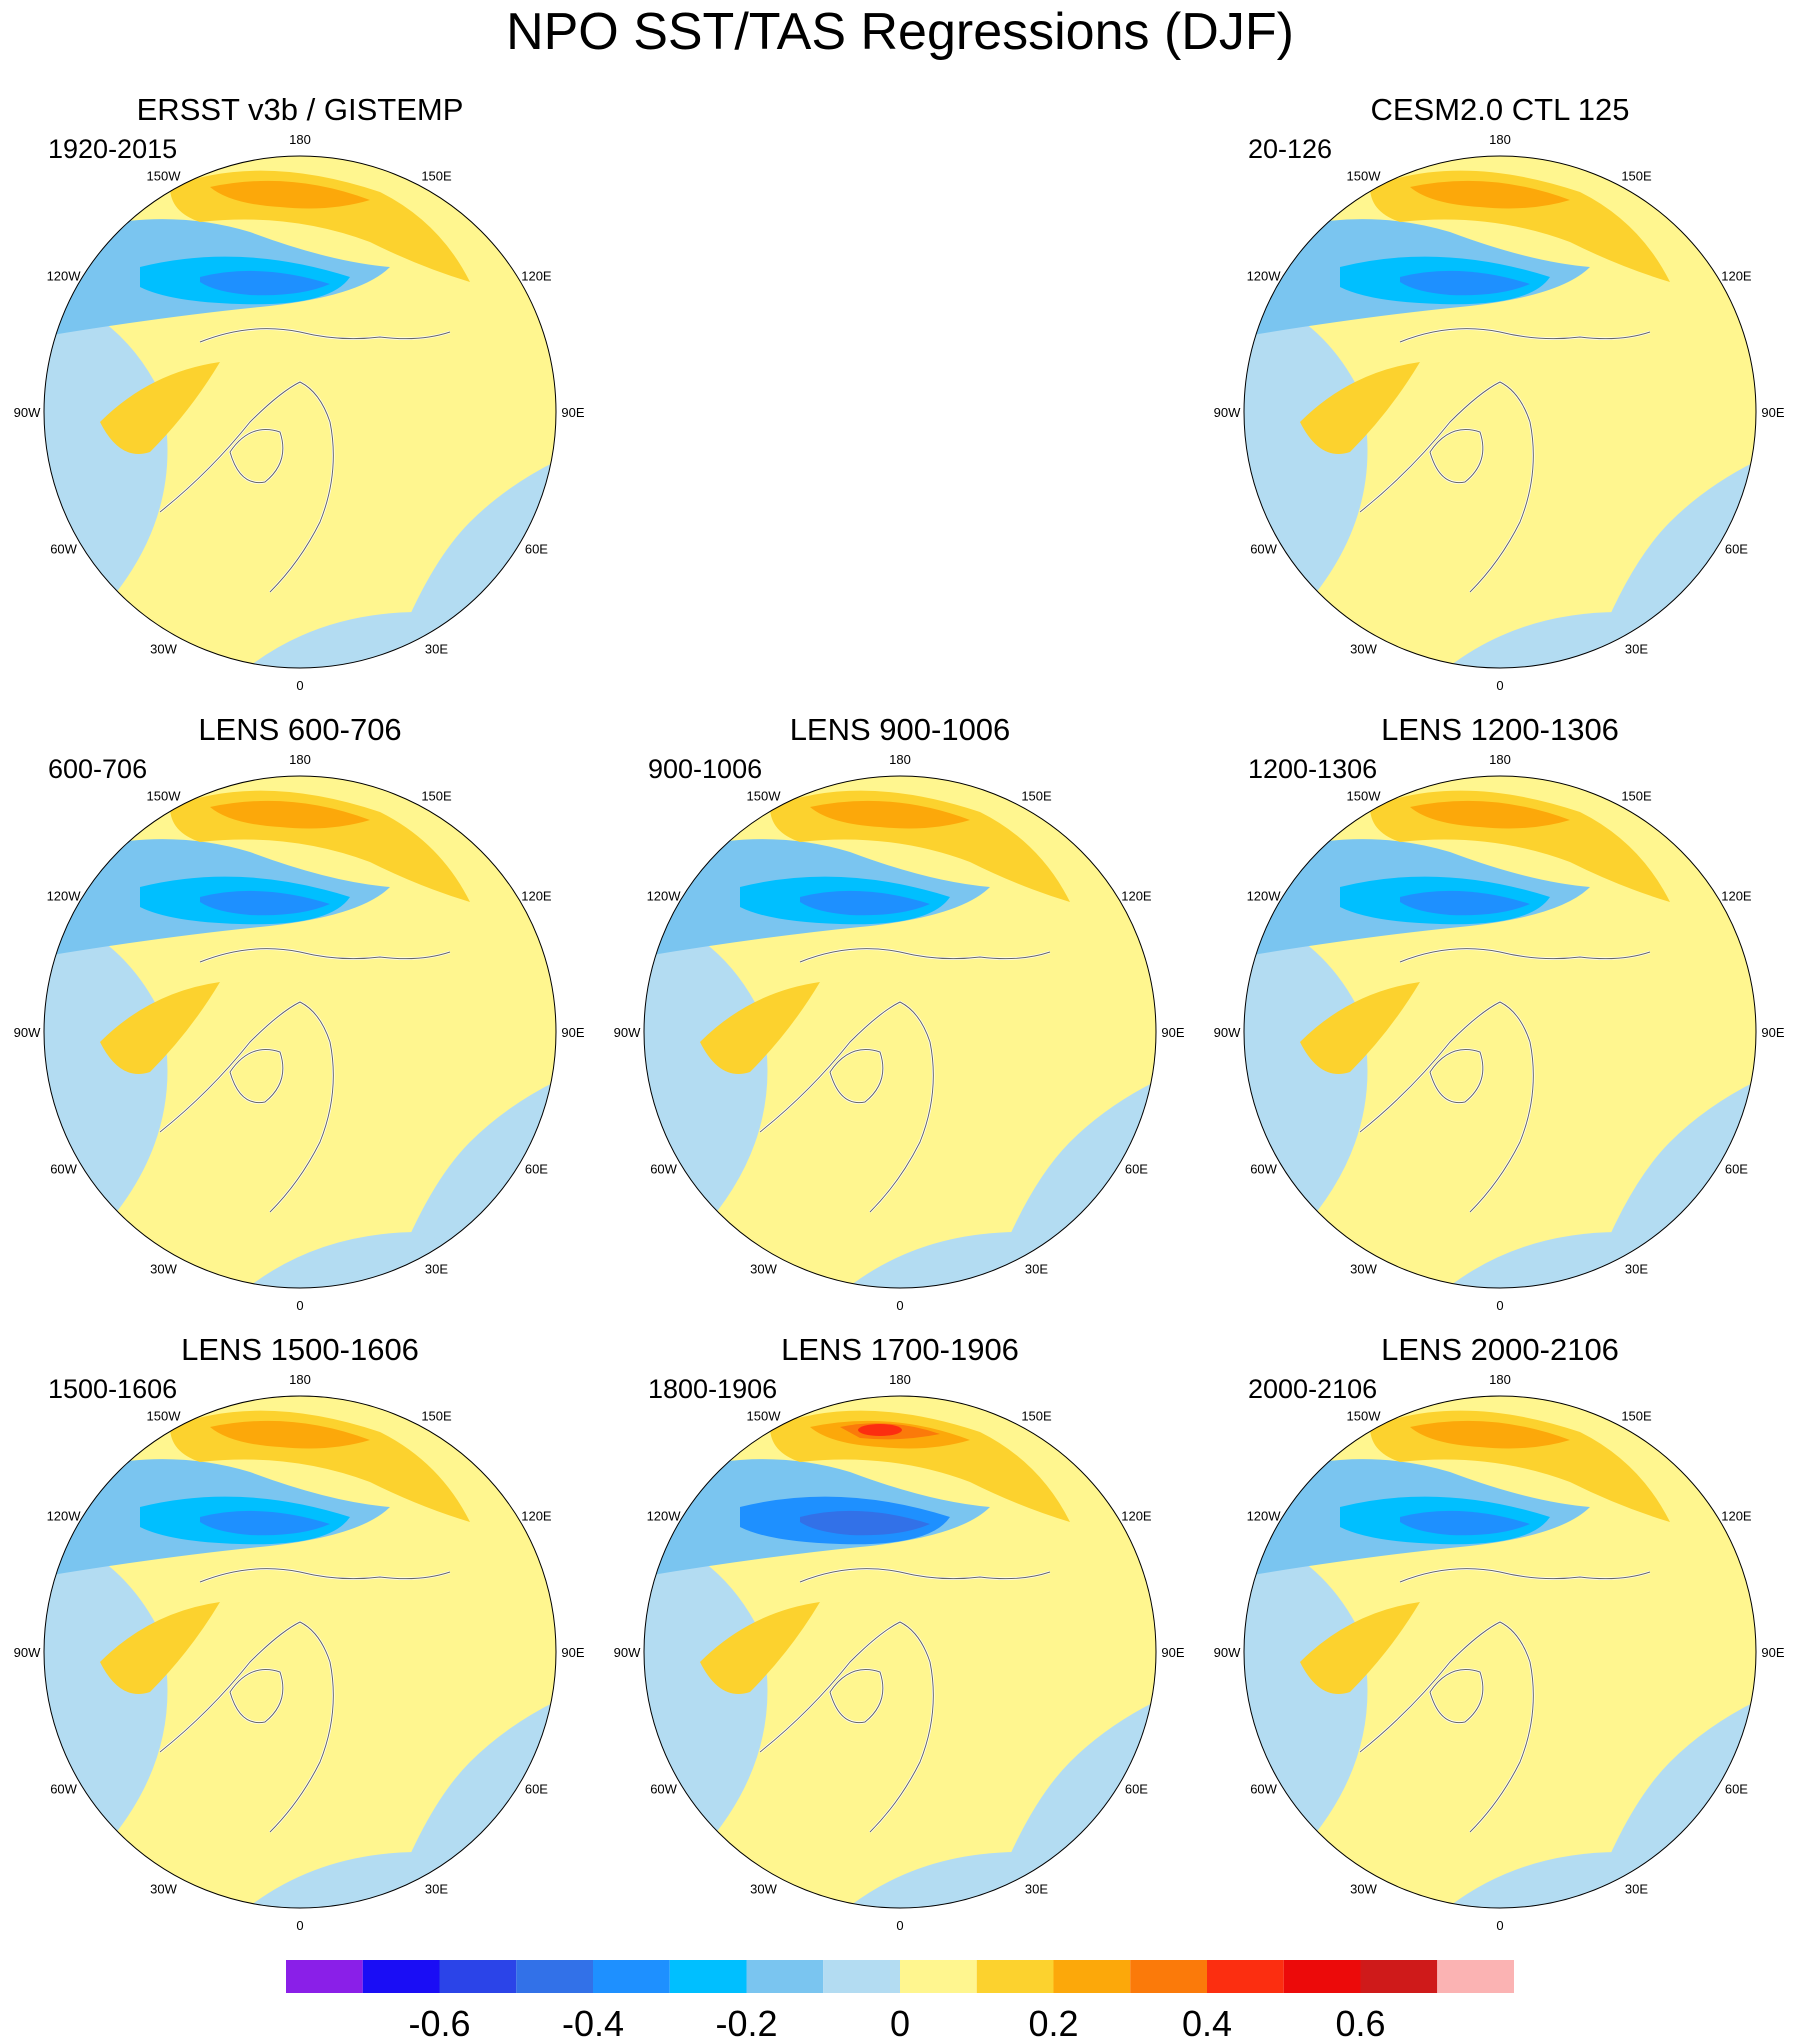  What do you see at coordinates (1500, 109) in the screenshot?
I see `panel-title: CESM2.0 CTL 125` at bounding box center [1500, 109].